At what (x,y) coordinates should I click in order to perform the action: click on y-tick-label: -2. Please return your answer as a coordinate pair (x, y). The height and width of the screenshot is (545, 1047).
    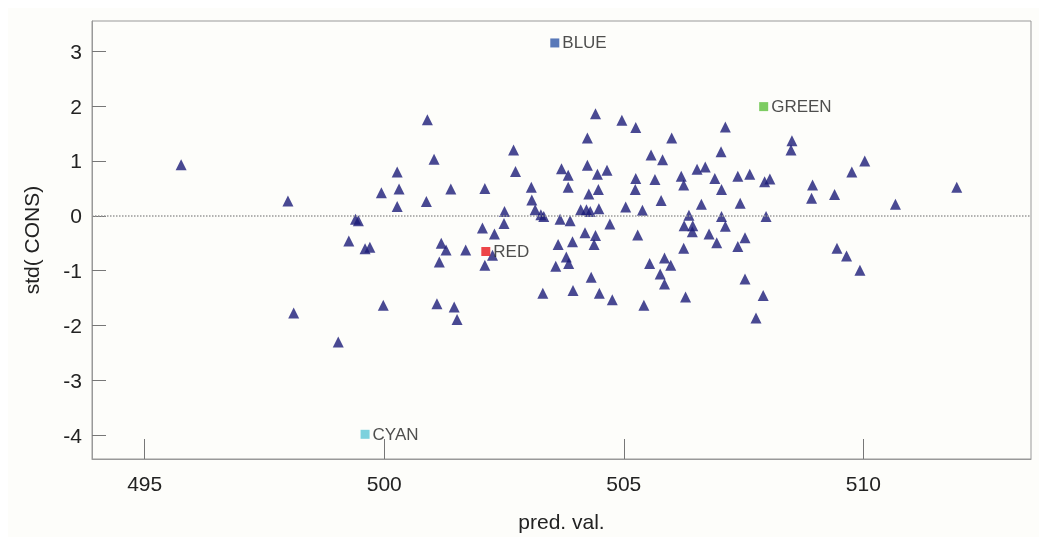
    Looking at the image, I should click on (72, 326).